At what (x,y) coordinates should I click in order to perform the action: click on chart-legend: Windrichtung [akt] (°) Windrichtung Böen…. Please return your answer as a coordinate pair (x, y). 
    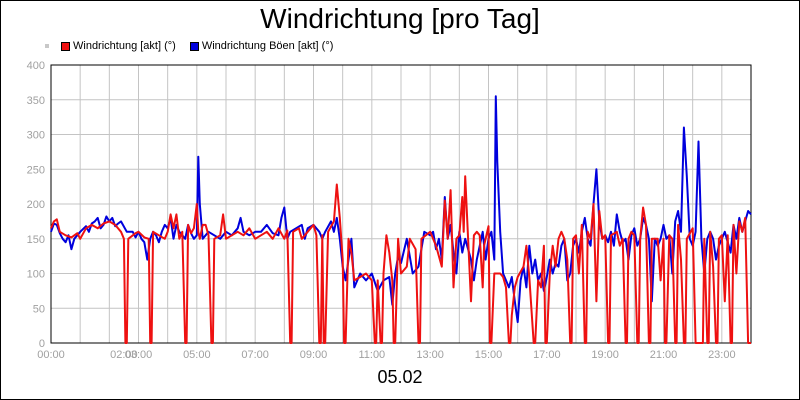
    Looking at the image, I should click on (196, 46).